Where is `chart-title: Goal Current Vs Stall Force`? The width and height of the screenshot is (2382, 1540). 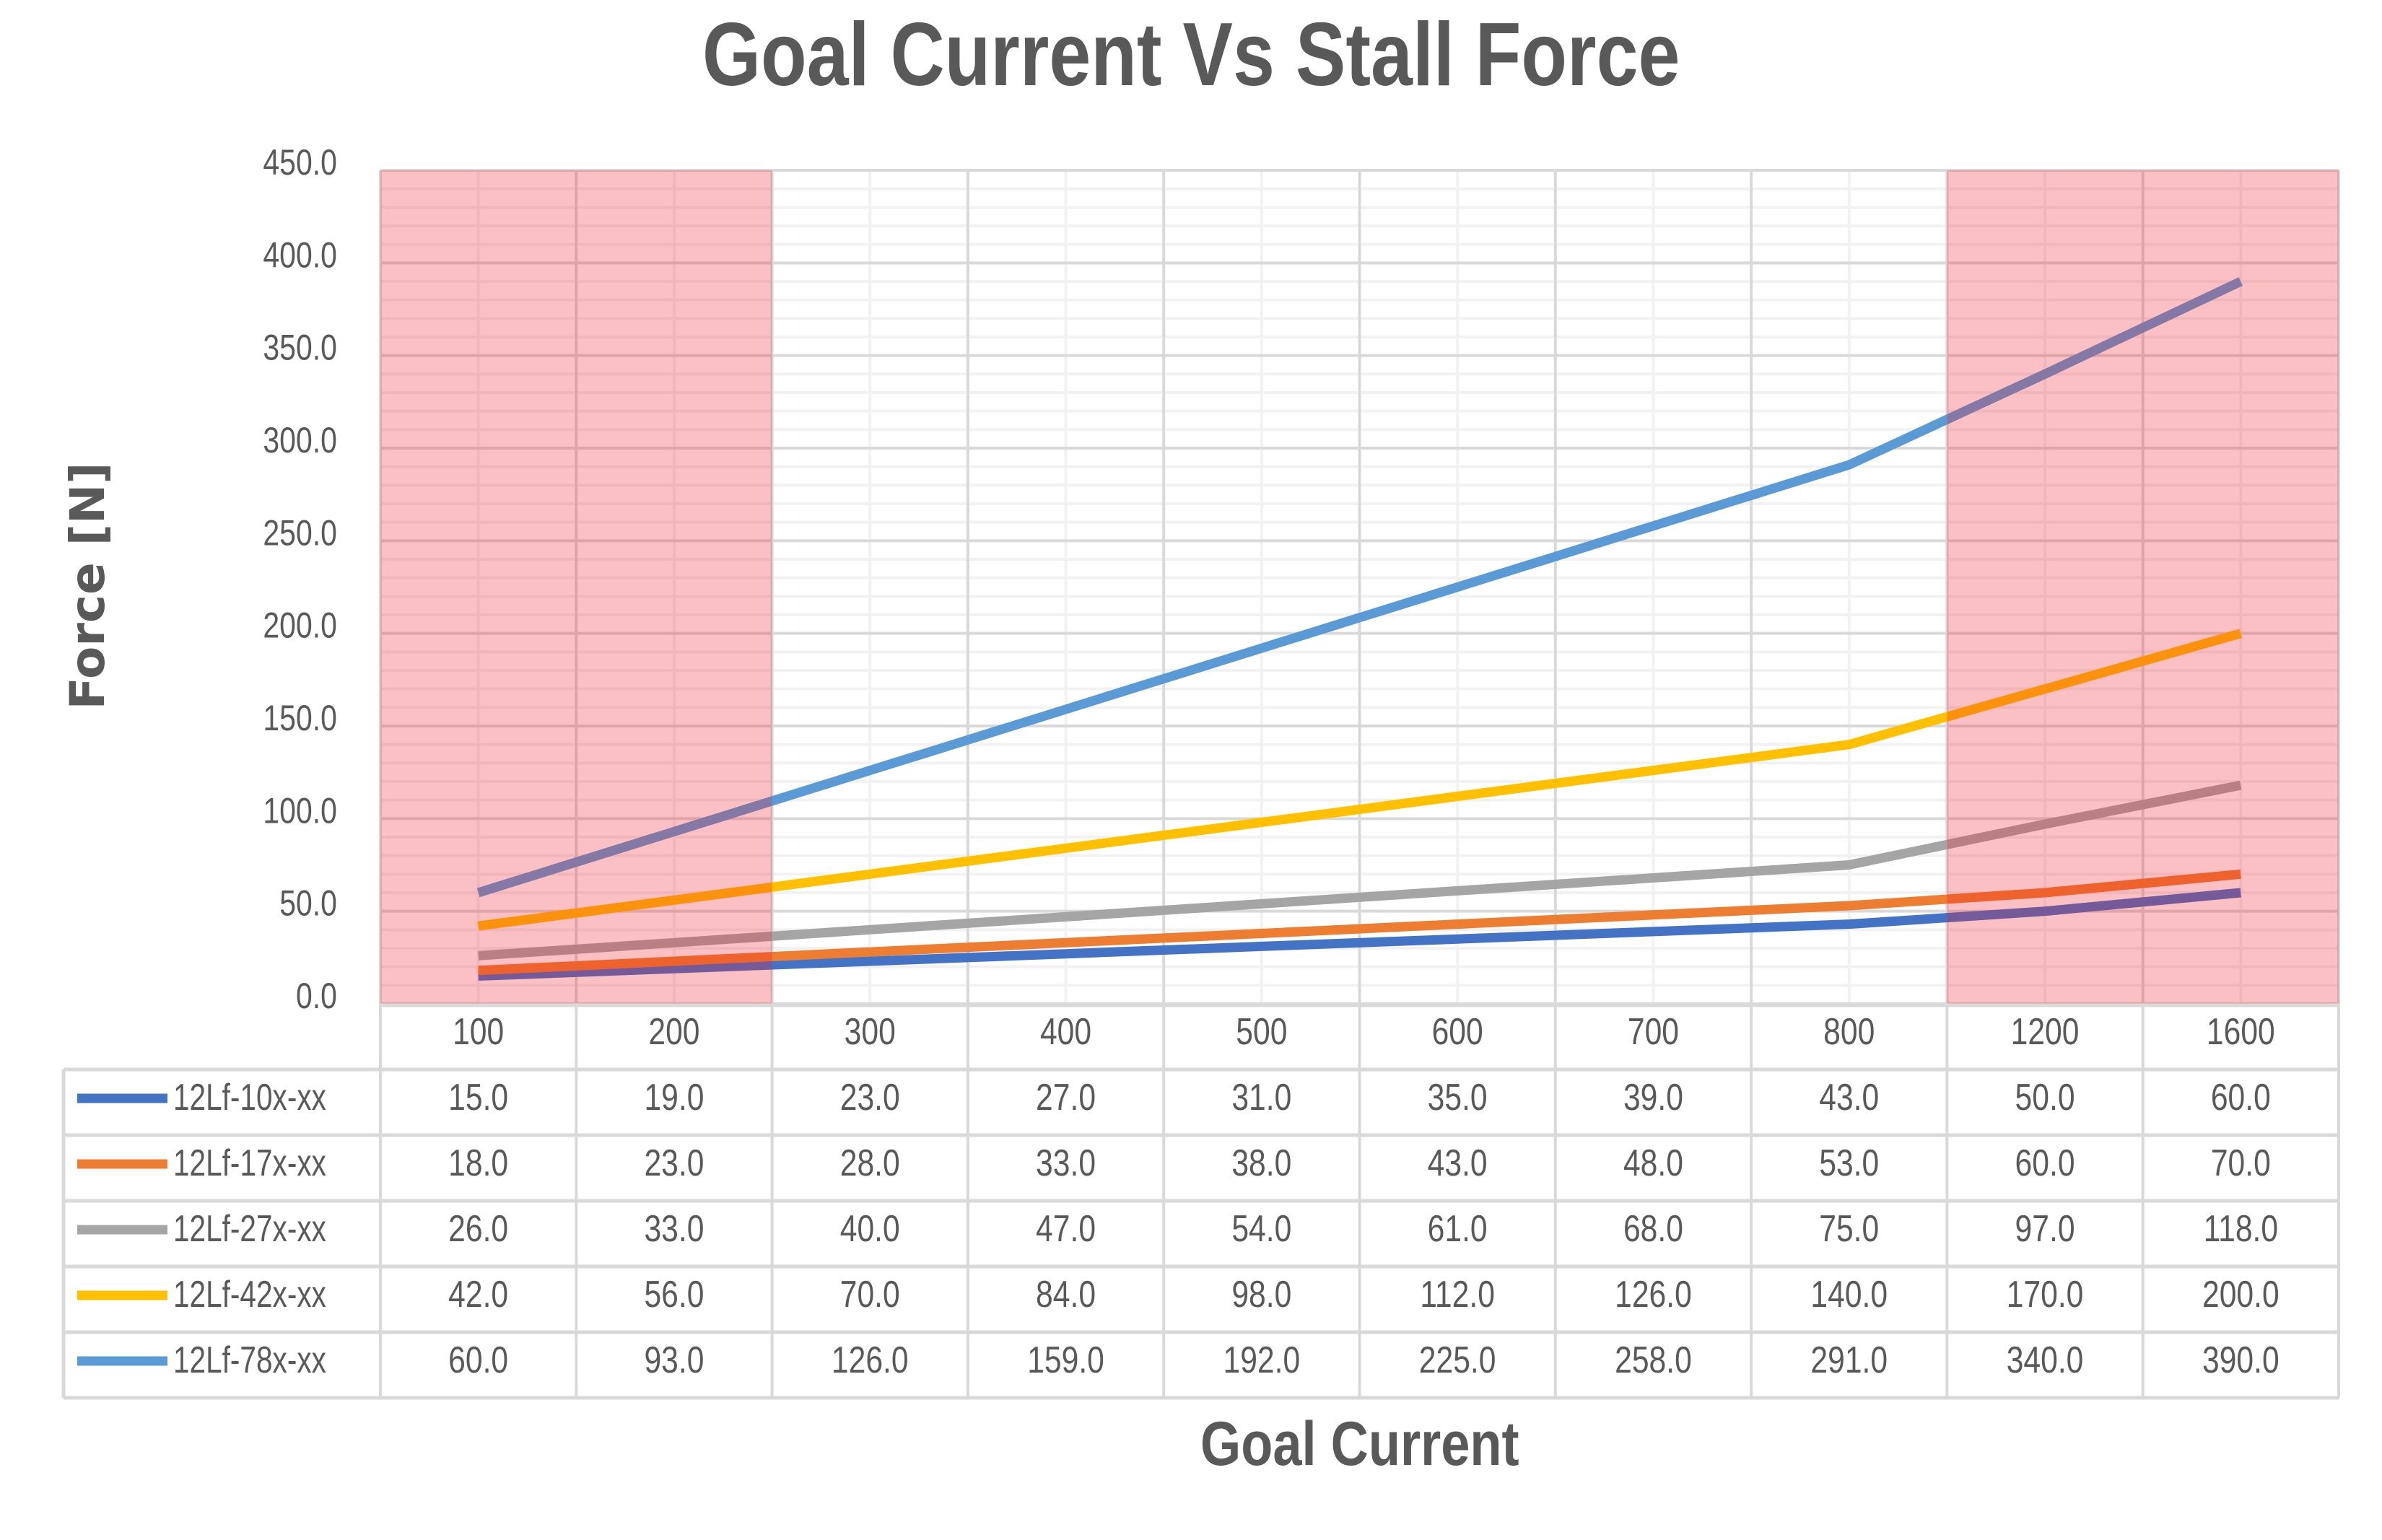 chart-title: Goal Current Vs Stall Force is located at coordinates (1191, 55).